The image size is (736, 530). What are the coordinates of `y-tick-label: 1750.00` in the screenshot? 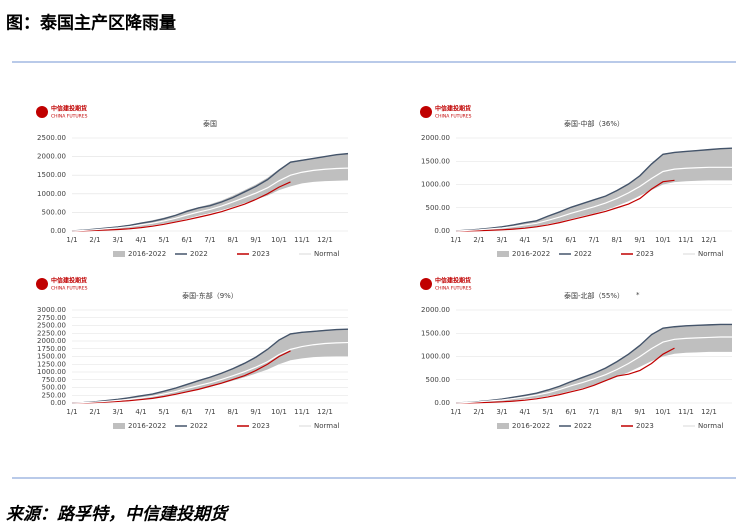 It's located at (51, 349).